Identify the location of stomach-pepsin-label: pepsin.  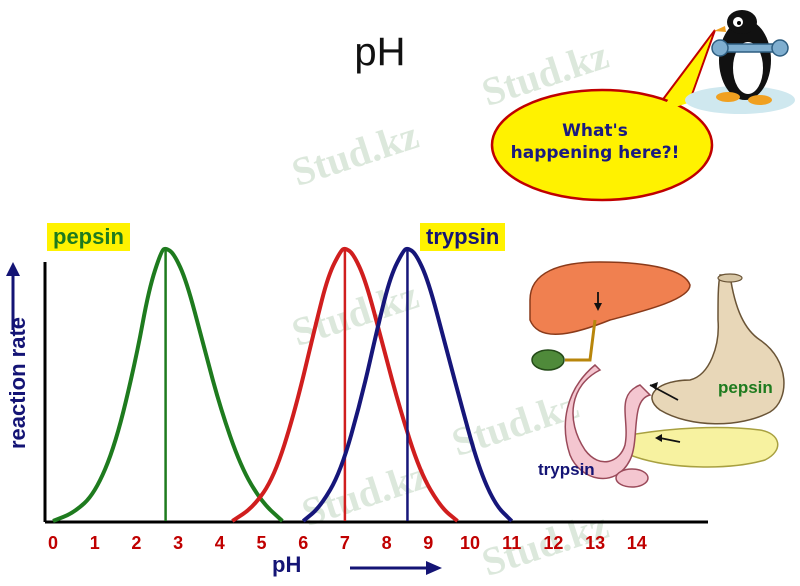
(745, 387).